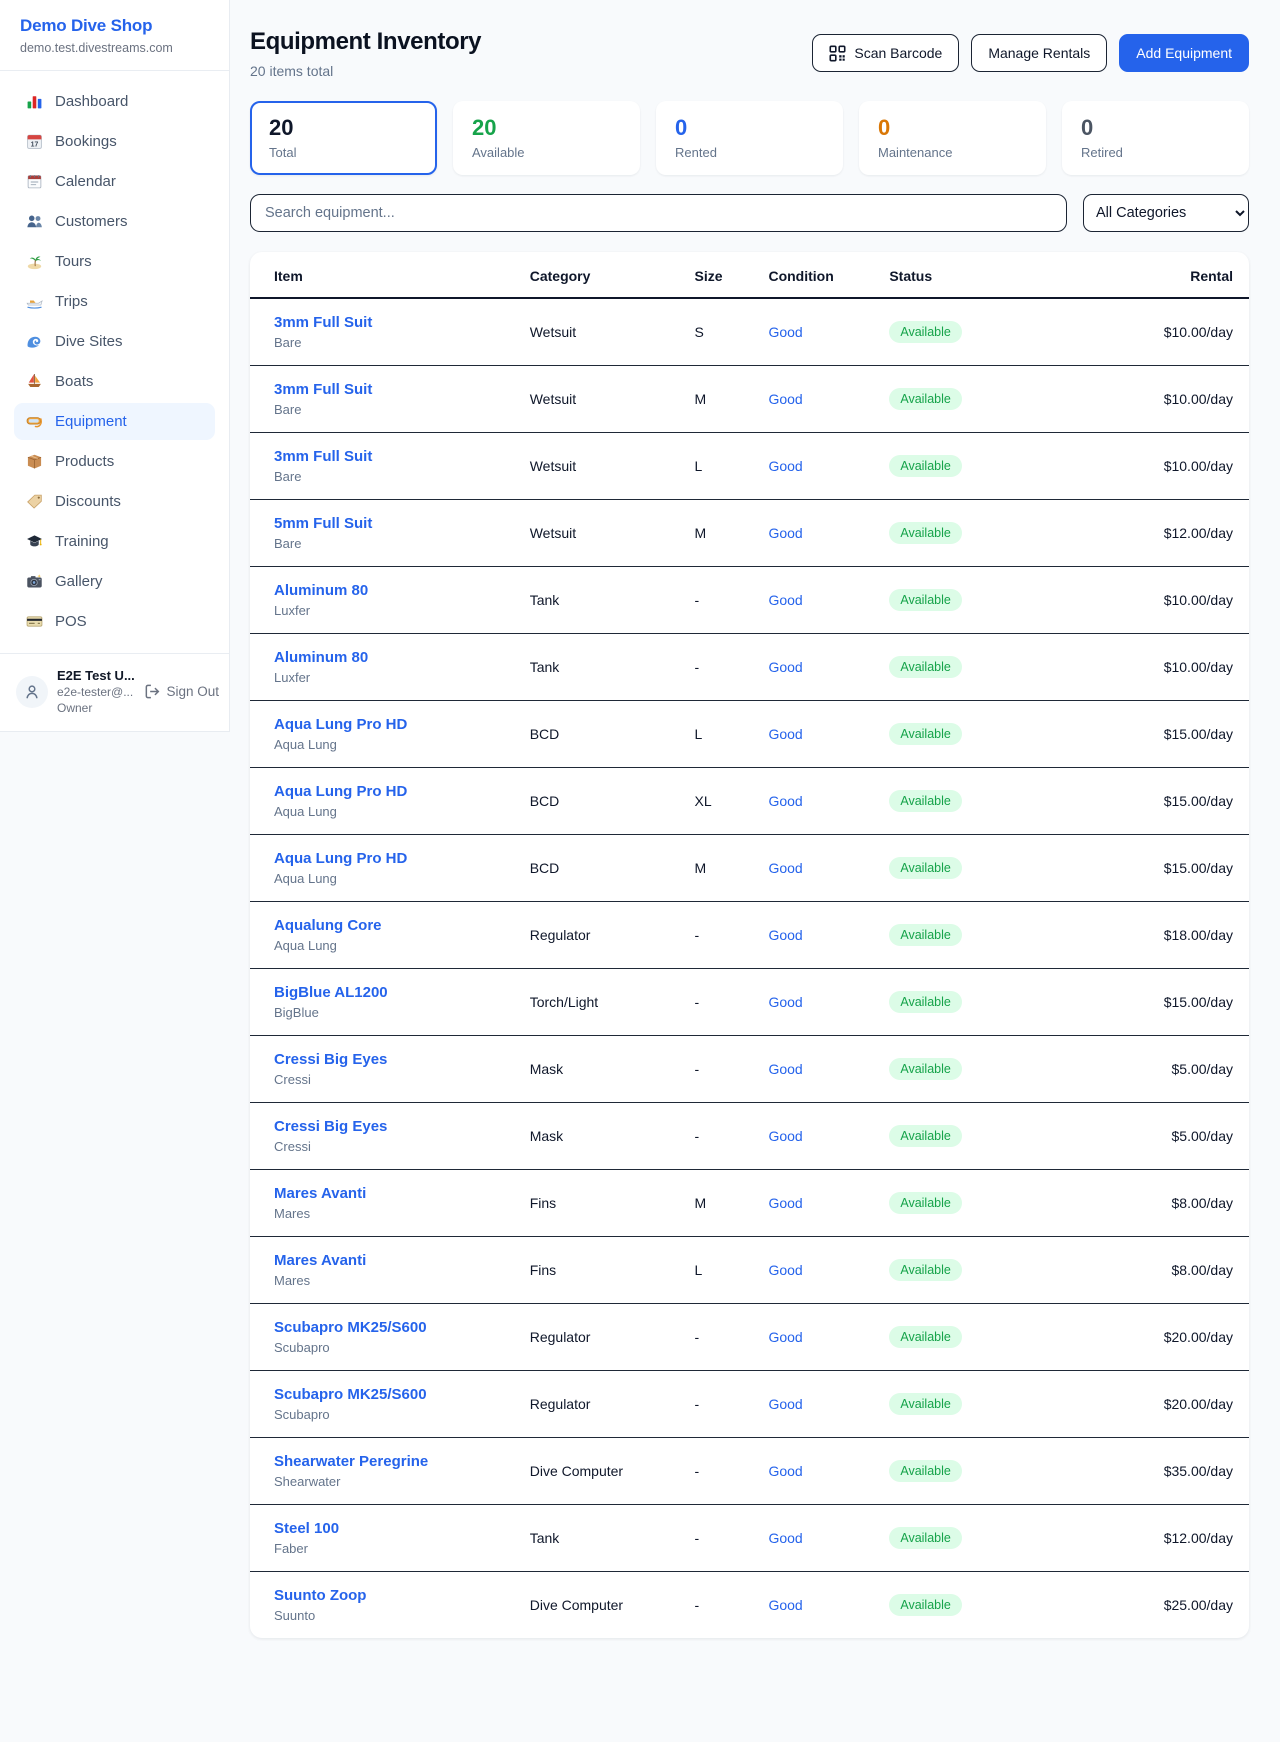  What do you see at coordinates (114, 621) in the screenshot?
I see `sidebar-item-pos: POS` at bounding box center [114, 621].